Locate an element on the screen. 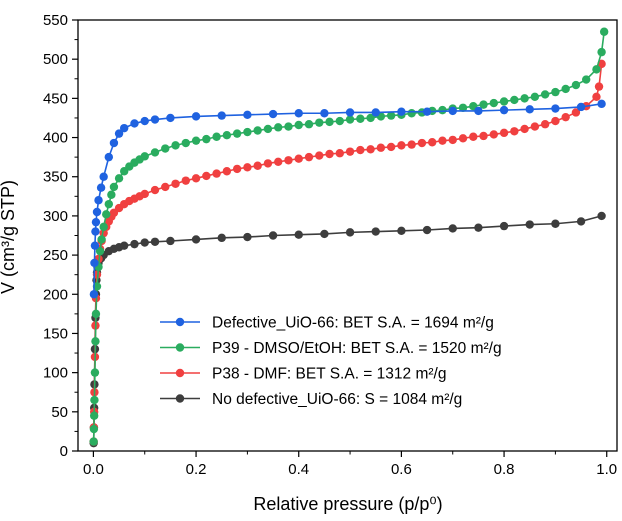 The image size is (622, 521). legend-label: No defective_UiO-66: S = 1084 m²/g is located at coordinates (337, 399).